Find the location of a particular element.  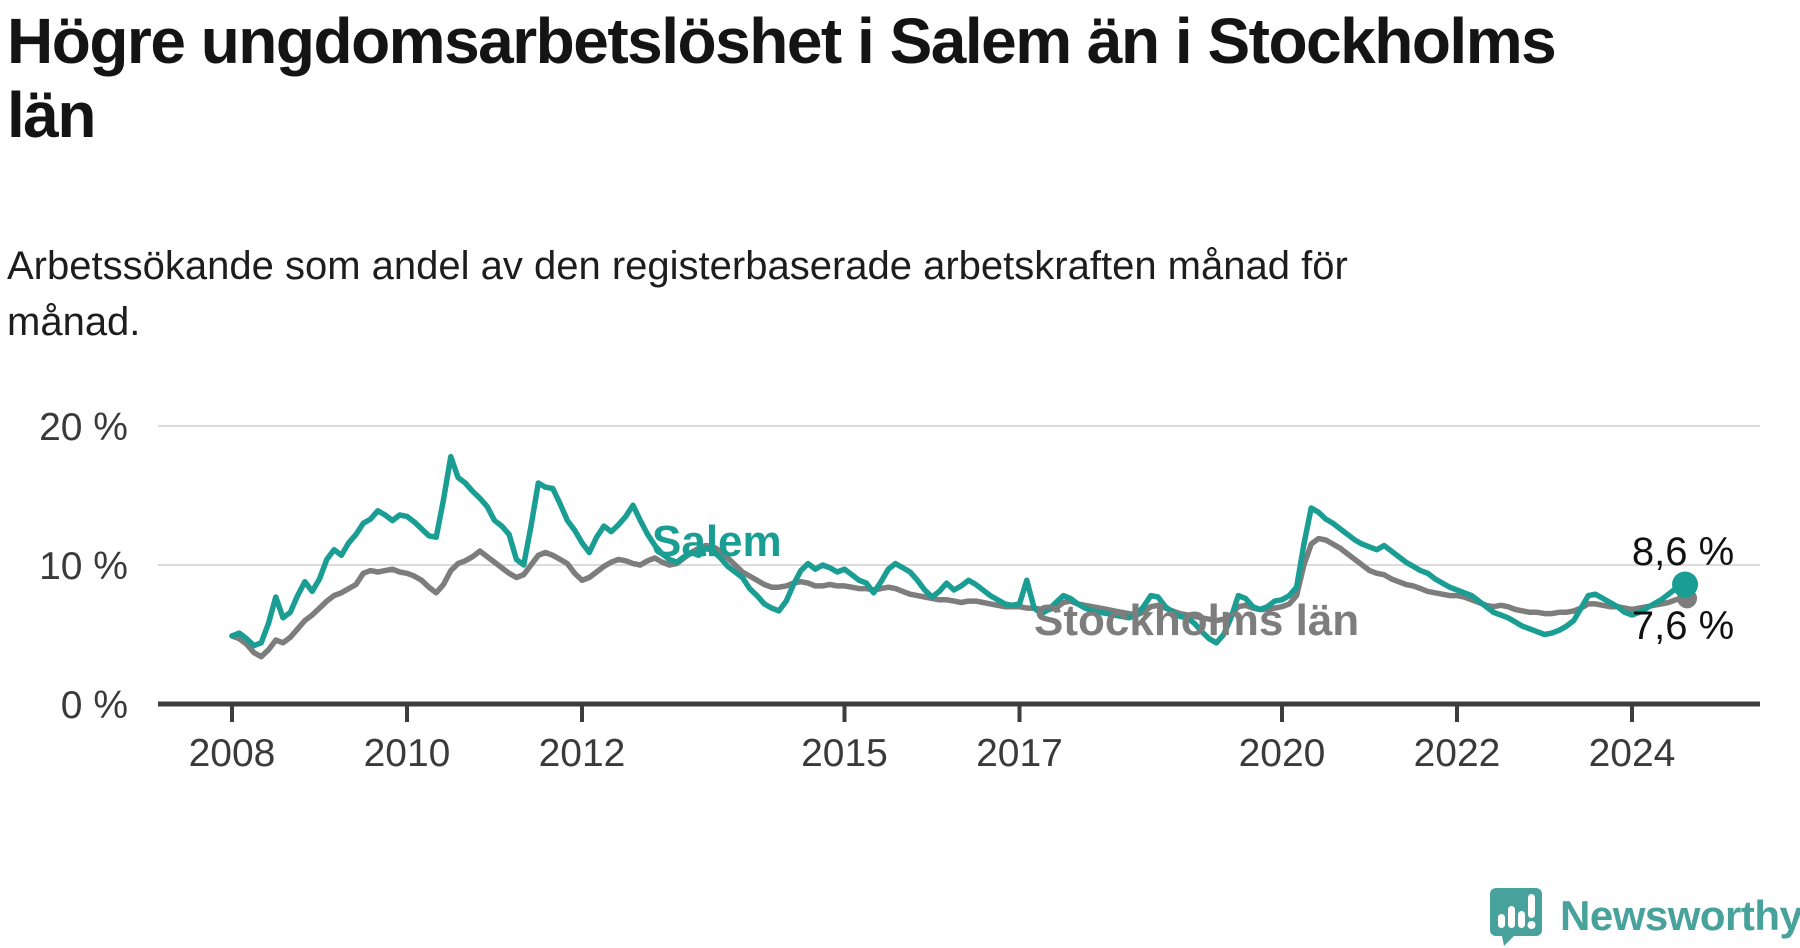

x-tick-label-2010: 2010 is located at coordinates (407, 753).